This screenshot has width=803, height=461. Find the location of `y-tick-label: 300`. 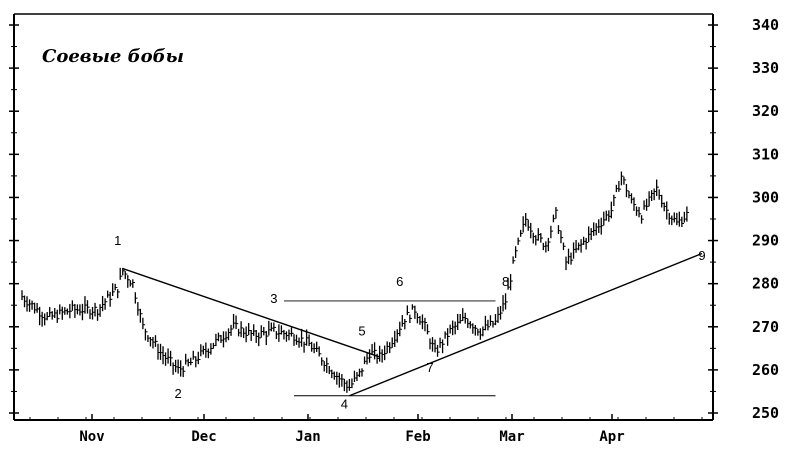

y-tick-label: 300 is located at coordinates (765, 197).